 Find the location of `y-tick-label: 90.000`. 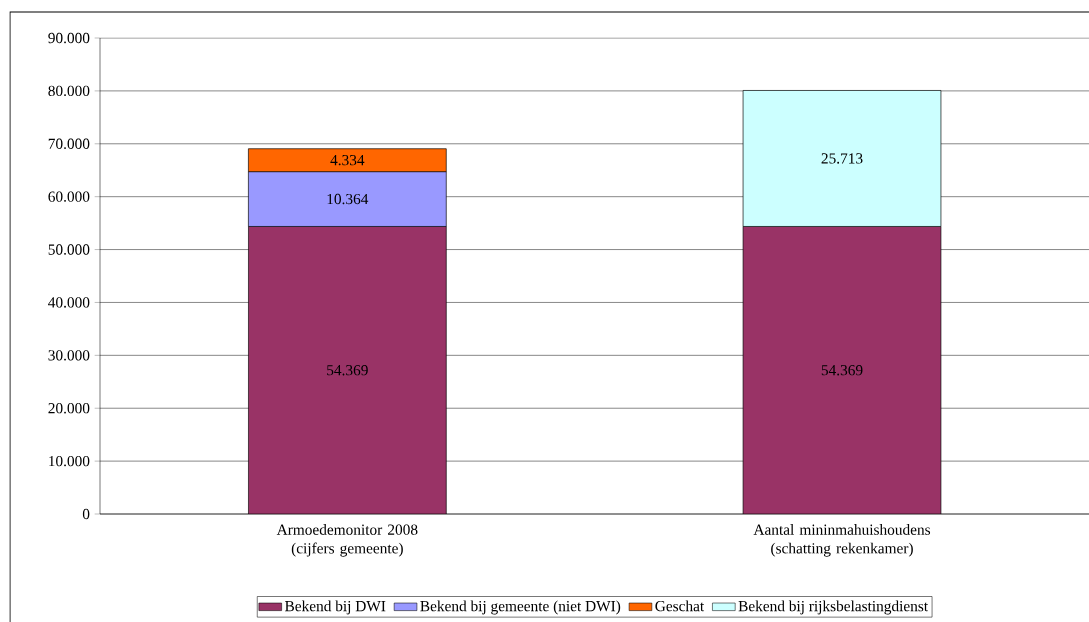

y-tick-label: 90.000 is located at coordinates (69, 38).